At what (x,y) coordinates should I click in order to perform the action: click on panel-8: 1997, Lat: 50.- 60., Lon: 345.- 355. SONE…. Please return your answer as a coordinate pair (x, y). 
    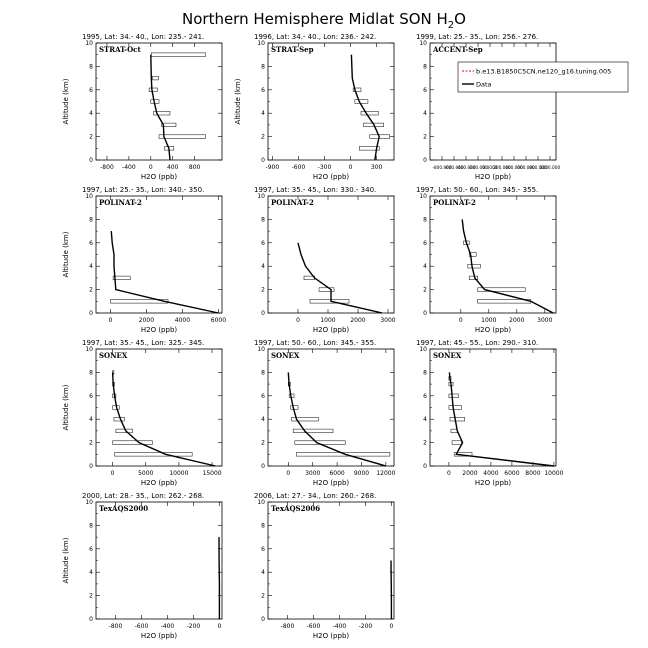
    Looking at the image, I should click on (325, 413).